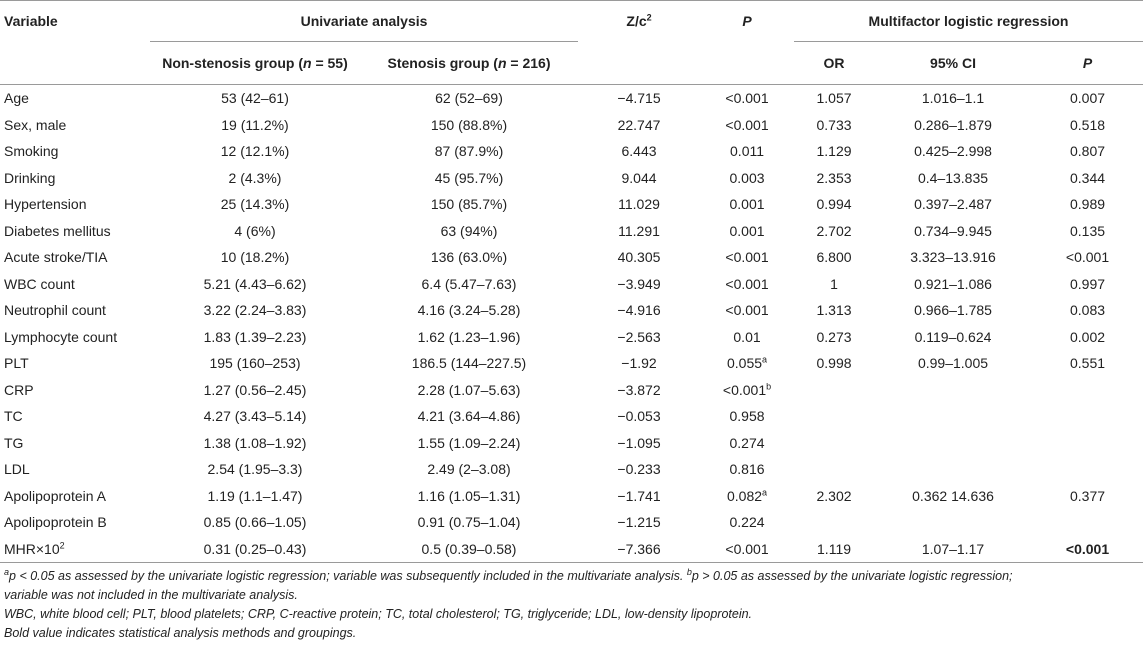 The image size is (1143, 664). I want to click on cell-stenosis: 0.5 (0.39–0.58), so click(469, 549).